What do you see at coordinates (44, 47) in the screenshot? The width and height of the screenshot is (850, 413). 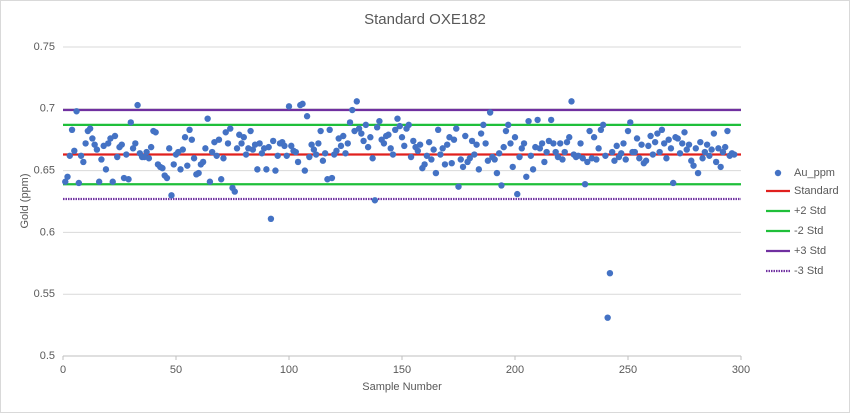 I see `y-tick-label: 0.75` at bounding box center [44, 47].